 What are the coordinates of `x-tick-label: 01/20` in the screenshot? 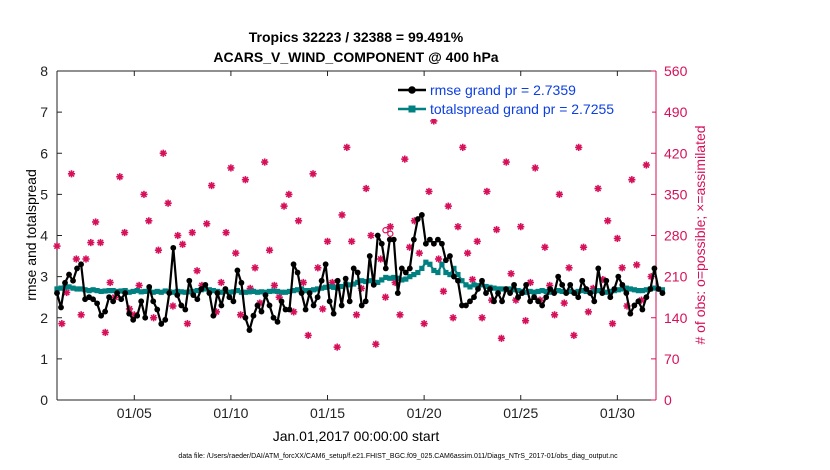 It's located at (424, 413).